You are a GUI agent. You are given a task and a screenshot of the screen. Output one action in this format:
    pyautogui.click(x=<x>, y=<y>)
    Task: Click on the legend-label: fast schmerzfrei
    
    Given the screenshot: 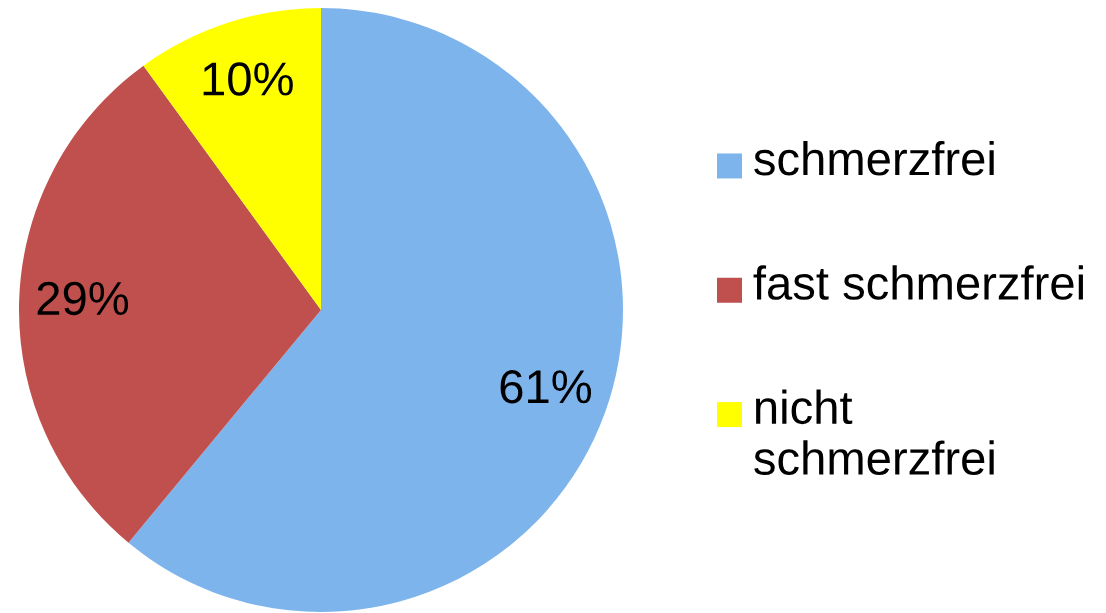 What is the action you would take?
    pyautogui.click(x=918, y=282)
    